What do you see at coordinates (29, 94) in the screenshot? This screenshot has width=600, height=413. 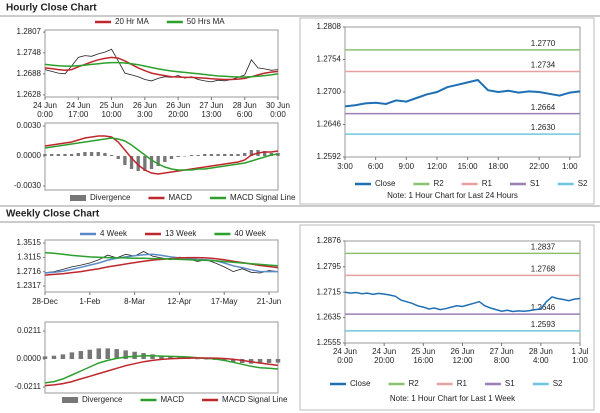 I see `y-tick-label: 1.2628` at bounding box center [29, 94].